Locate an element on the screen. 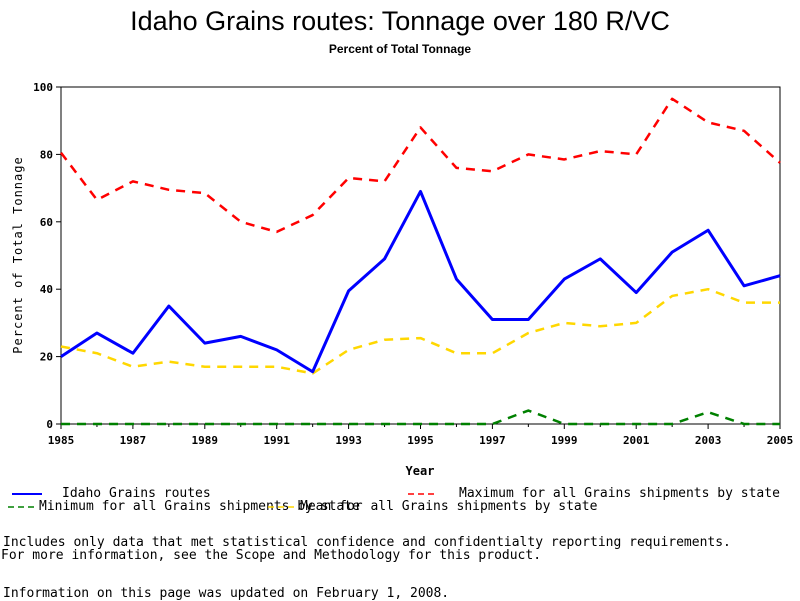 The image size is (800, 601). x-tick-label: 1991 is located at coordinates (276, 440).